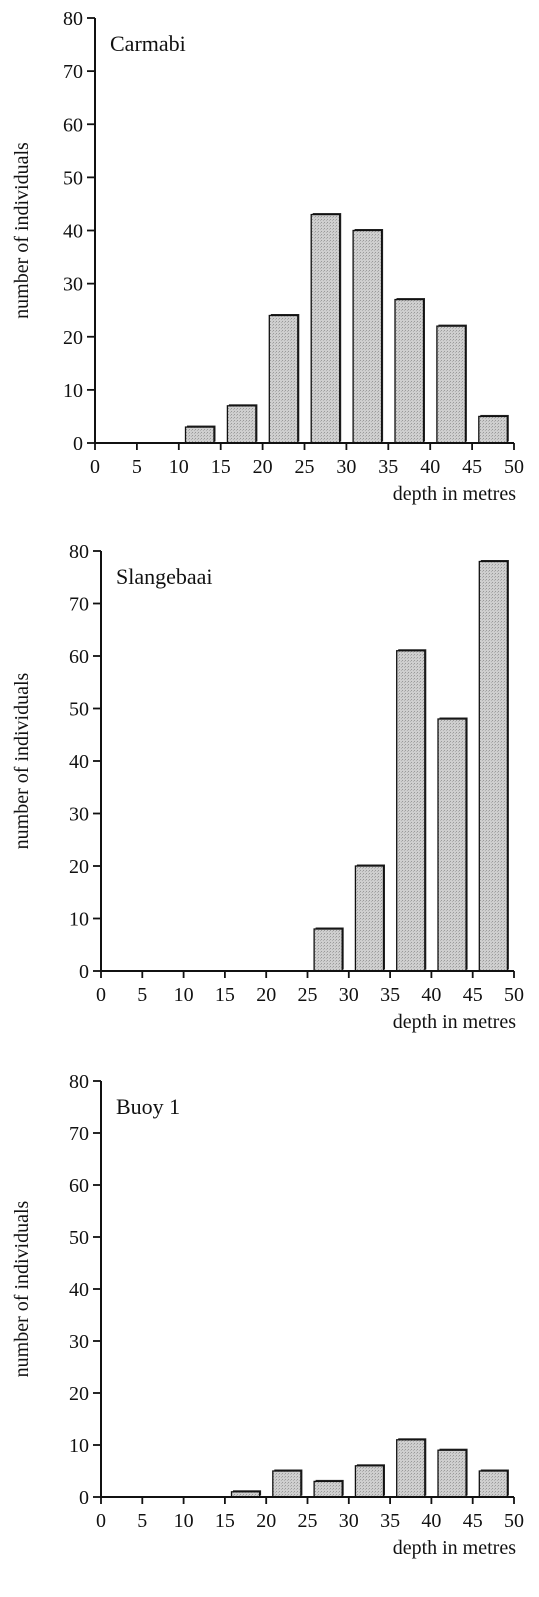 The image size is (539, 1597). Describe the element at coordinates (164, 576) in the screenshot. I see `panel-label: Slangebaai` at that location.